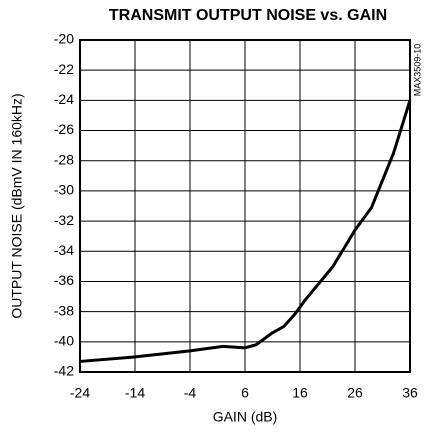 This screenshot has height=436, width=426. What do you see at coordinates (64, 371) in the screenshot?
I see `y-tick-label: -42` at bounding box center [64, 371].